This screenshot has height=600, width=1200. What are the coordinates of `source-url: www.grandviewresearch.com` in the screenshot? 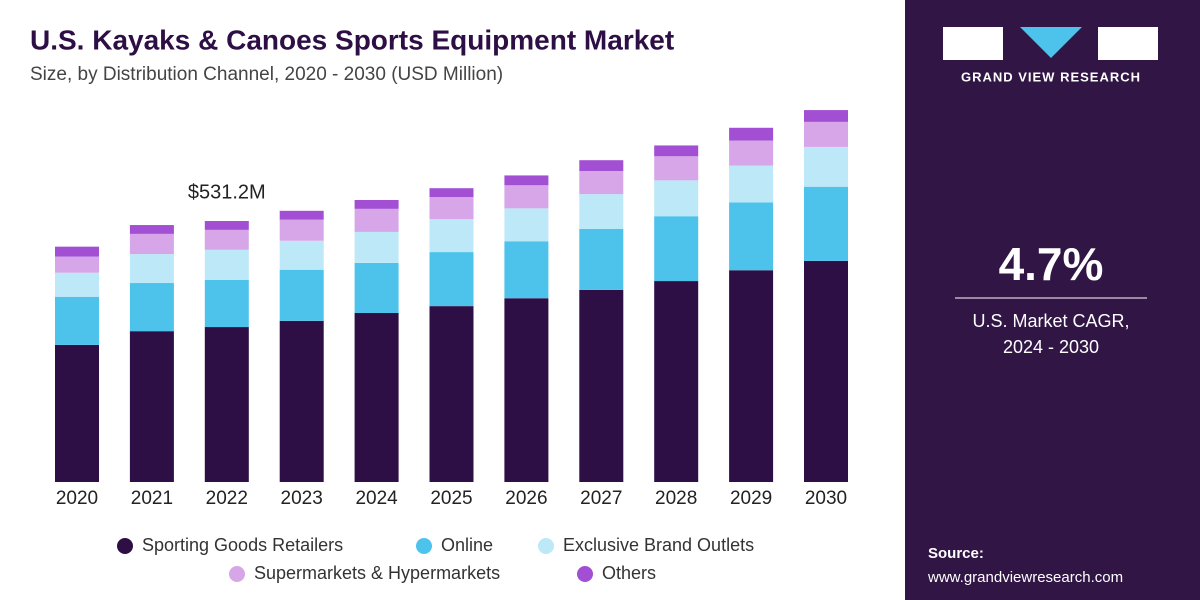 It's located at (1025, 577).